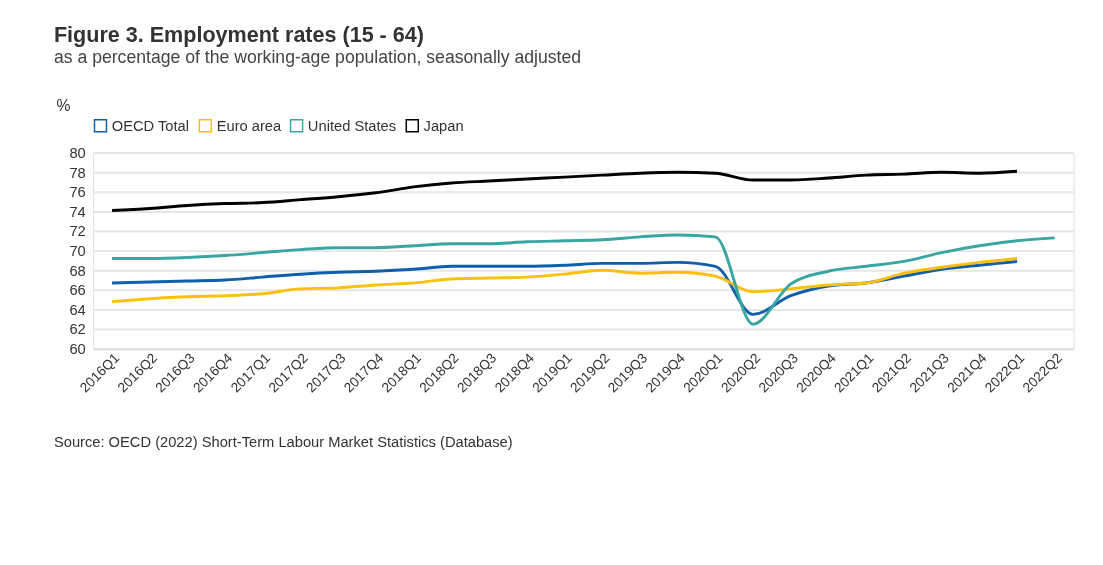 This screenshot has height=565, width=1103. I want to click on y-tick-label: 68, so click(77, 270).